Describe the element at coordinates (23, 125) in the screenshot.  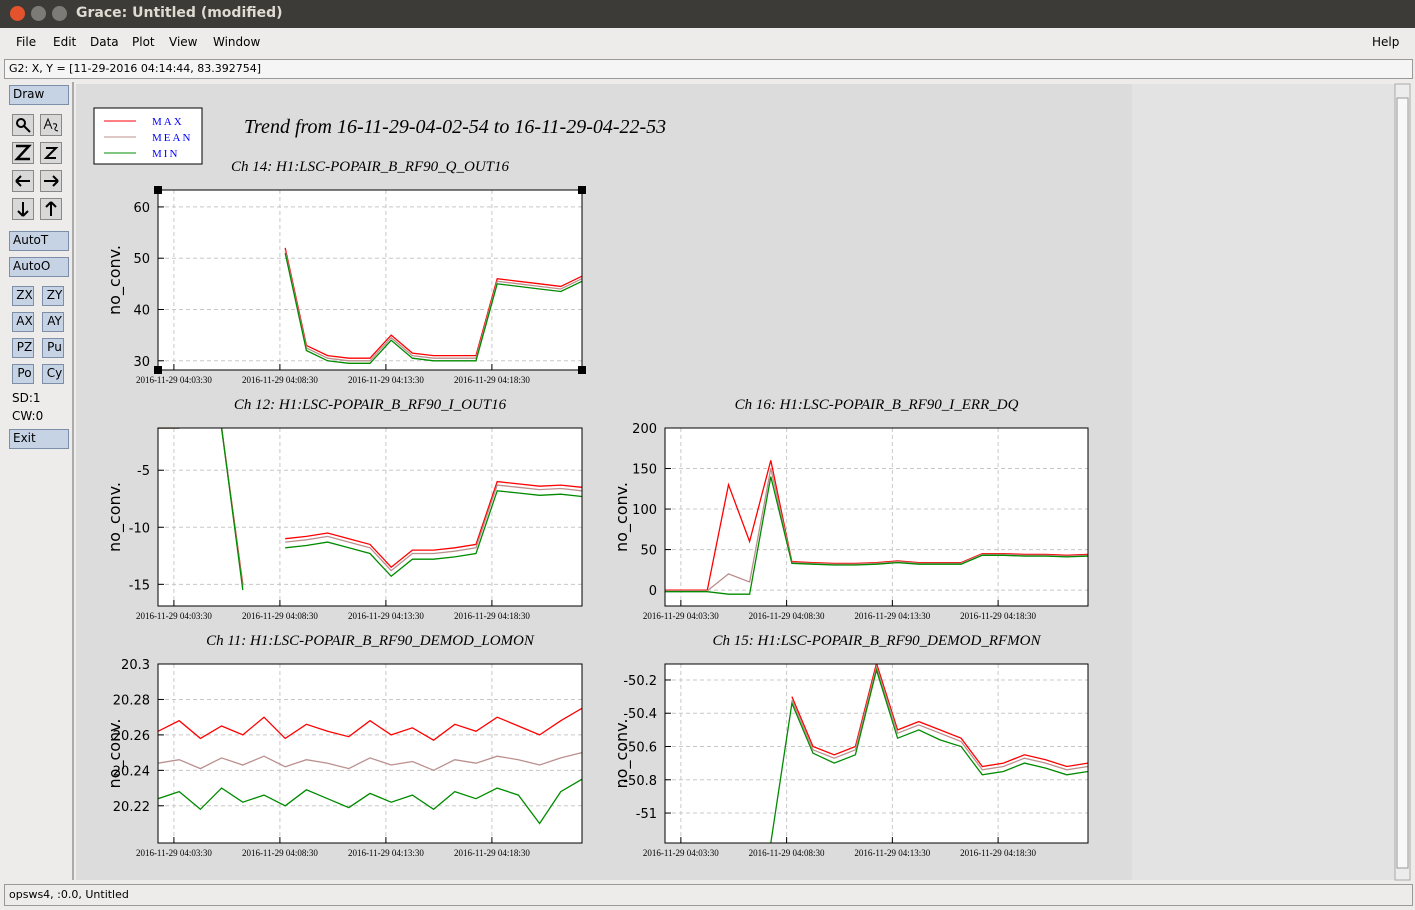
I see `zoom-button` at that location.